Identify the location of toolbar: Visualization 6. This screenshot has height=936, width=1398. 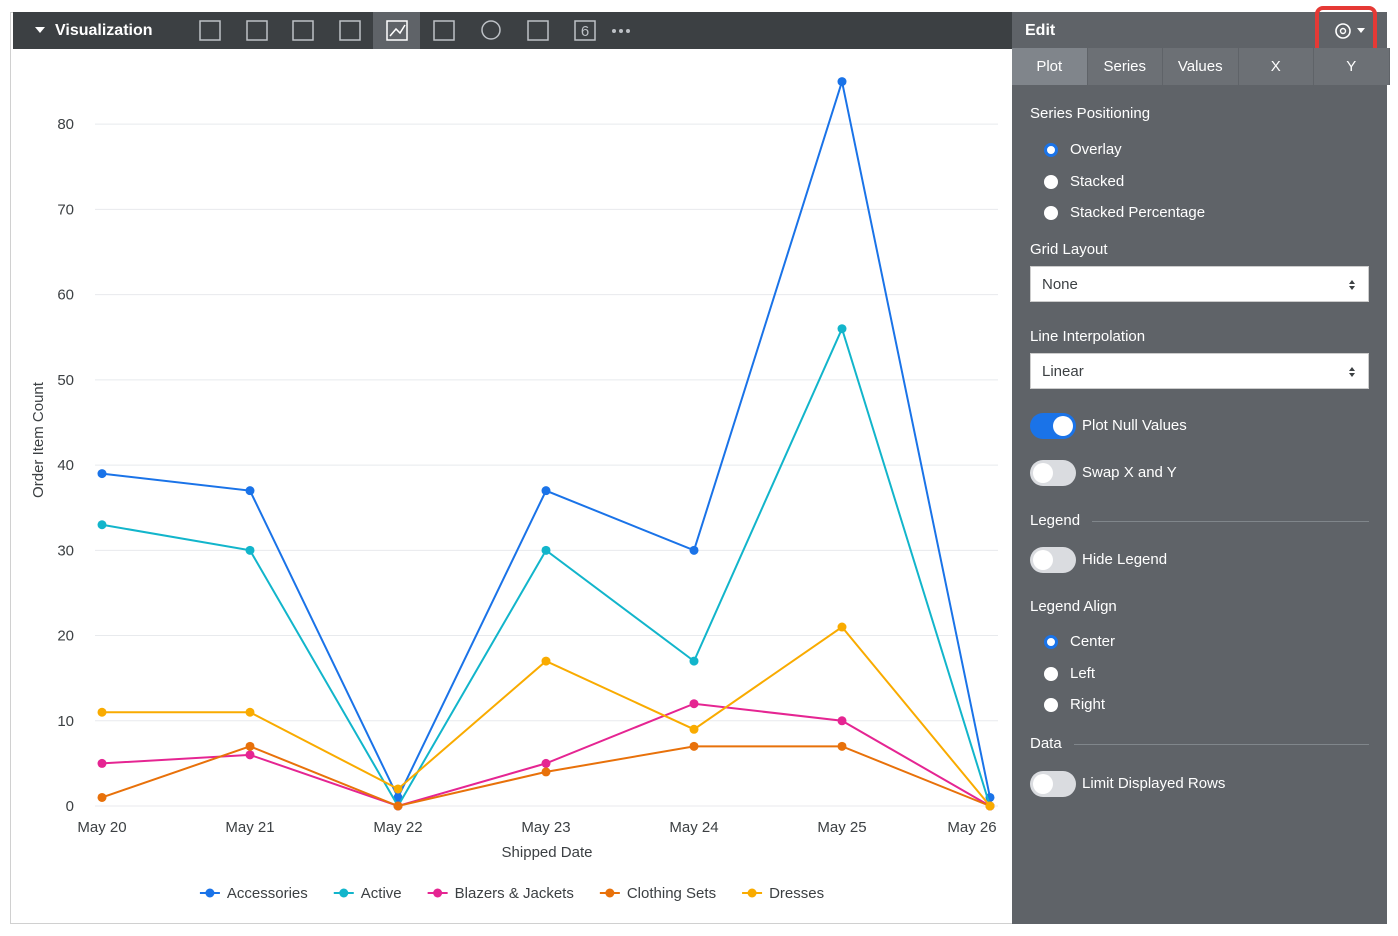
(512, 30).